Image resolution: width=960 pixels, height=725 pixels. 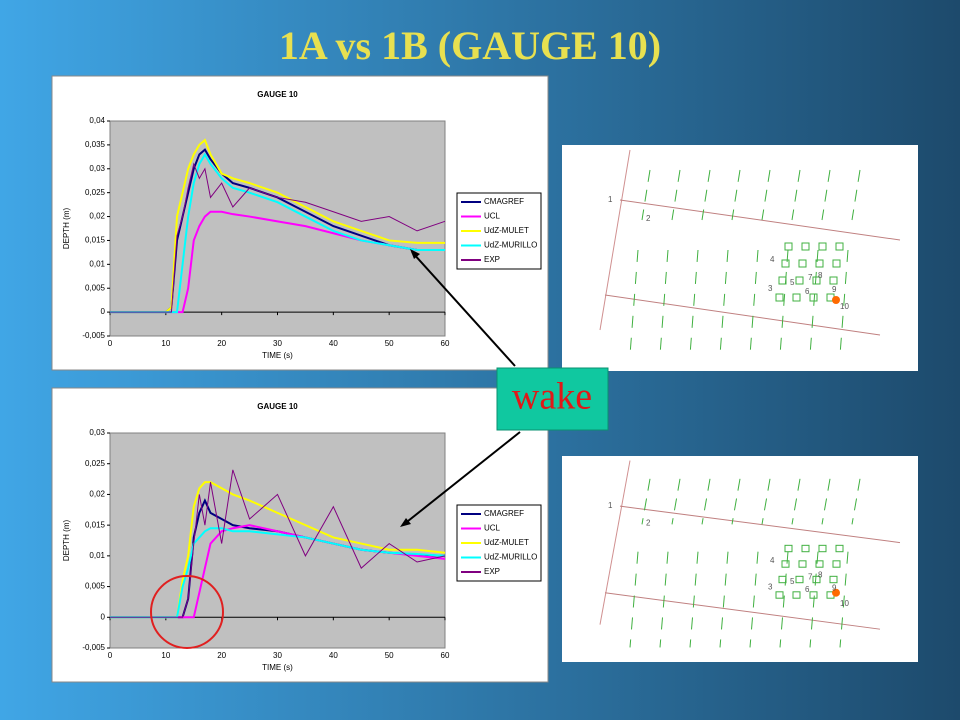 What do you see at coordinates (405, 522) in the screenshot?
I see `arrow-head` at bounding box center [405, 522].